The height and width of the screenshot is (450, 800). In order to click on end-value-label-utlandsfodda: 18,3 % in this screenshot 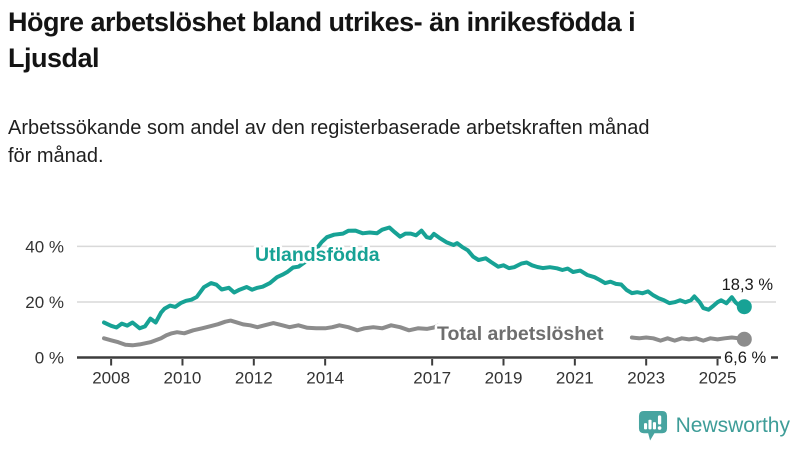, I will do `click(748, 285)`.